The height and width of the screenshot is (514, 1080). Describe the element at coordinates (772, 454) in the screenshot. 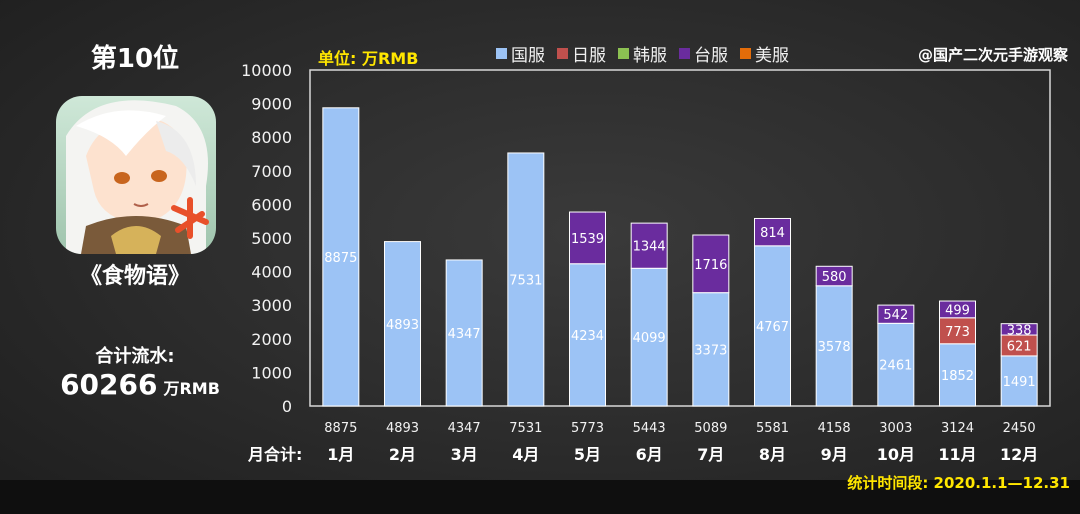

I see `x-tick-label: 8月` at that location.